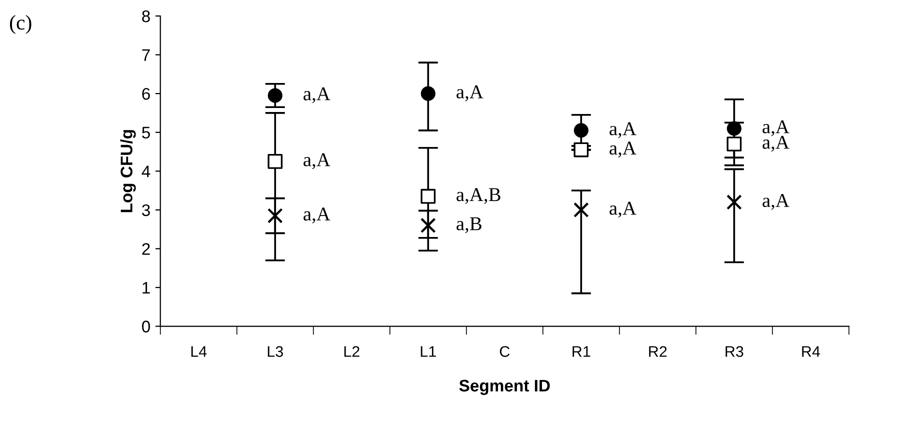 This screenshot has height=421, width=906. What do you see at coordinates (146, 16) in the screenshot?
I see `y-tick-label: 8` at bounding box center [146, 16].